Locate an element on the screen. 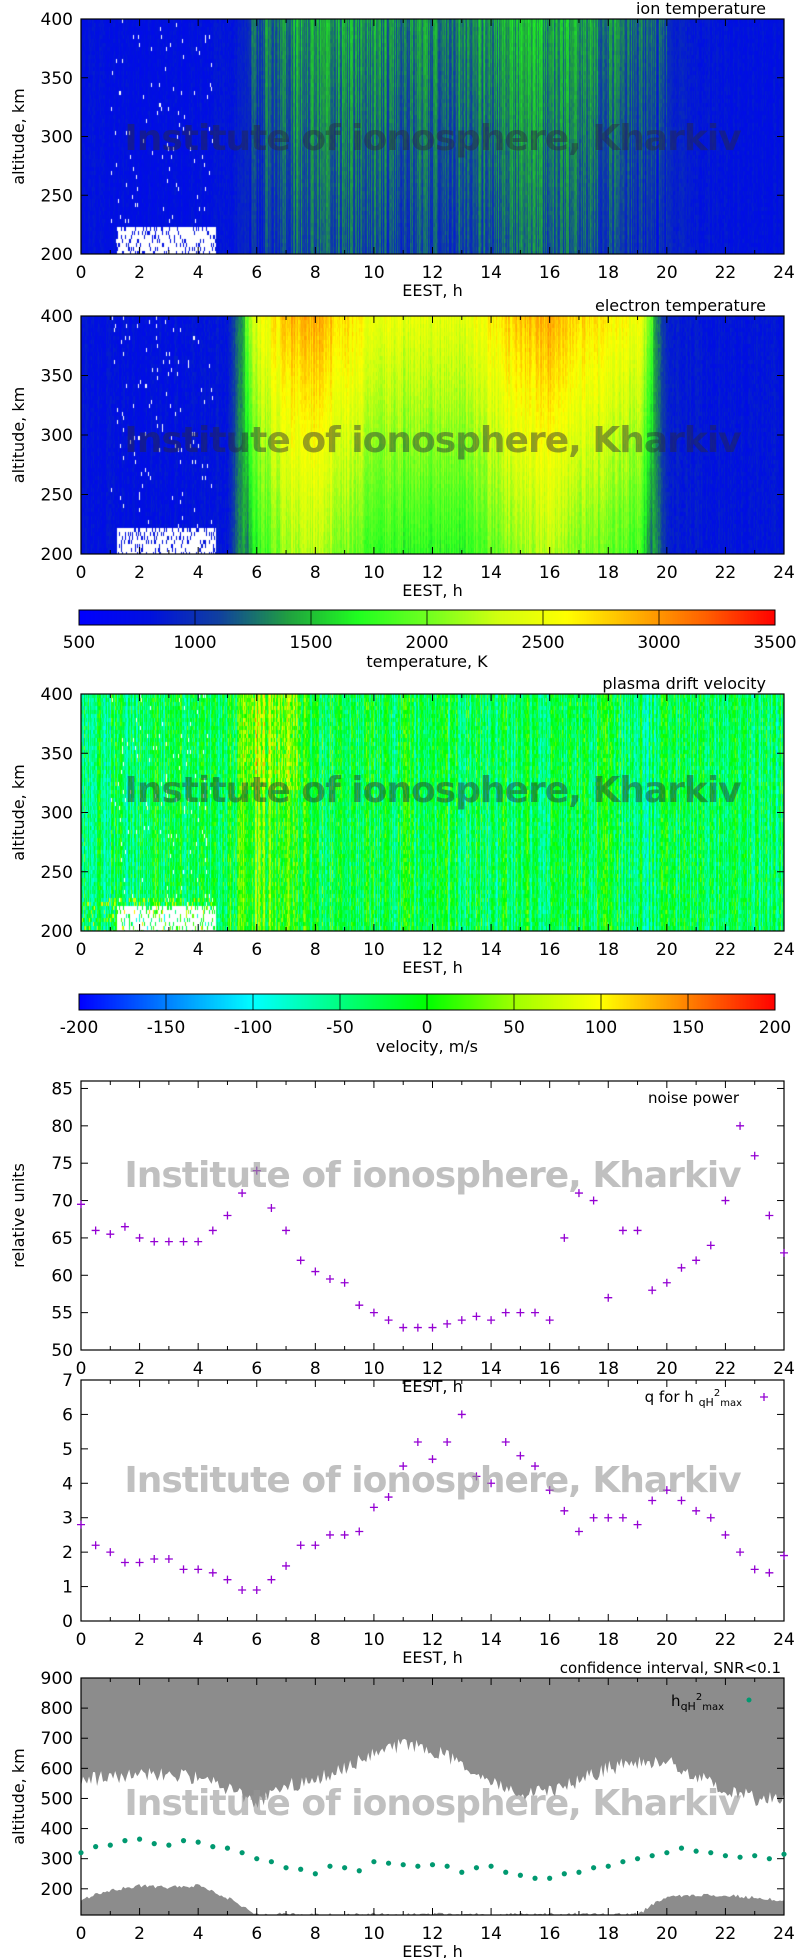  colorbar-tick-label: 1000 is located at coordinates (194, 643).